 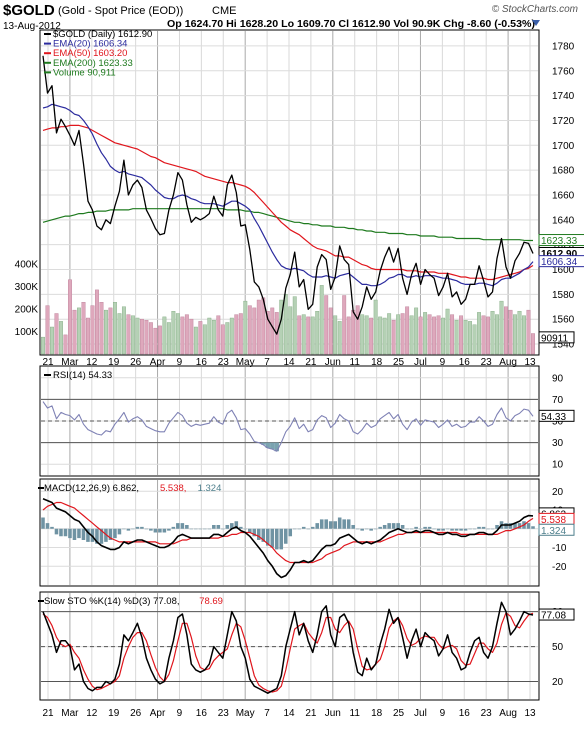 What do you see at coordinates (555, 338) in the screenshot?
I see `last-value-label: 90911` at bounding box center [555, 338].